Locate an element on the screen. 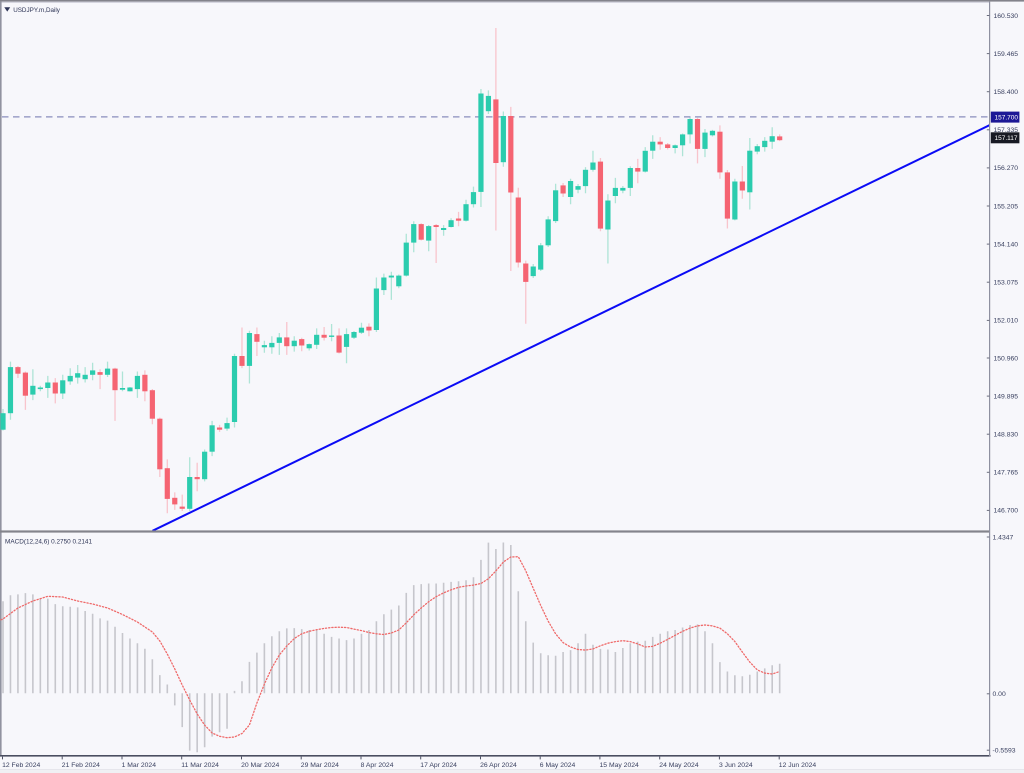  svg-text: 152.010 is located at coordinates (1006, 321).